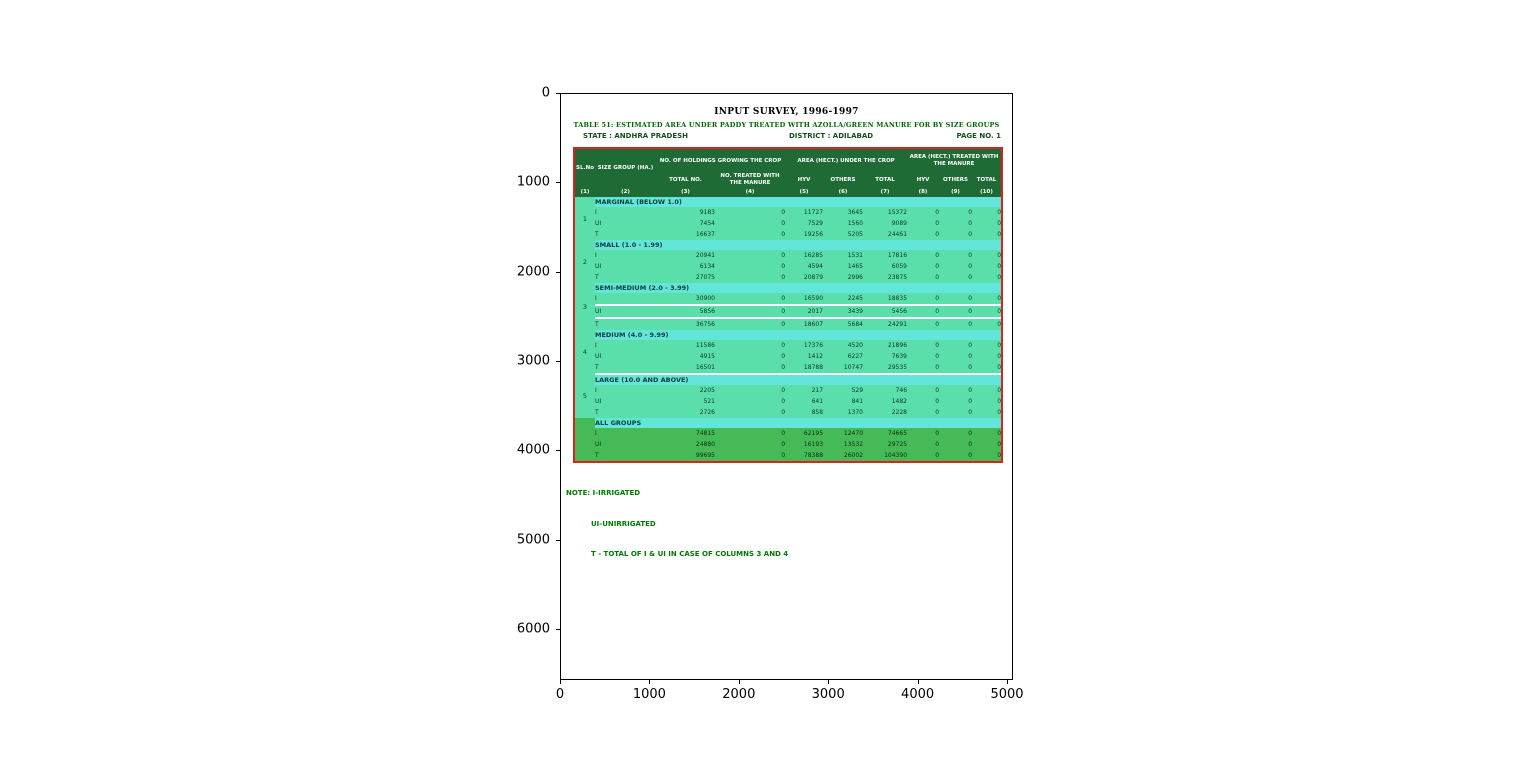 The height and width of the screenshot is (767, 1536). I want to click on table-cell: 529, so click(843, 390).